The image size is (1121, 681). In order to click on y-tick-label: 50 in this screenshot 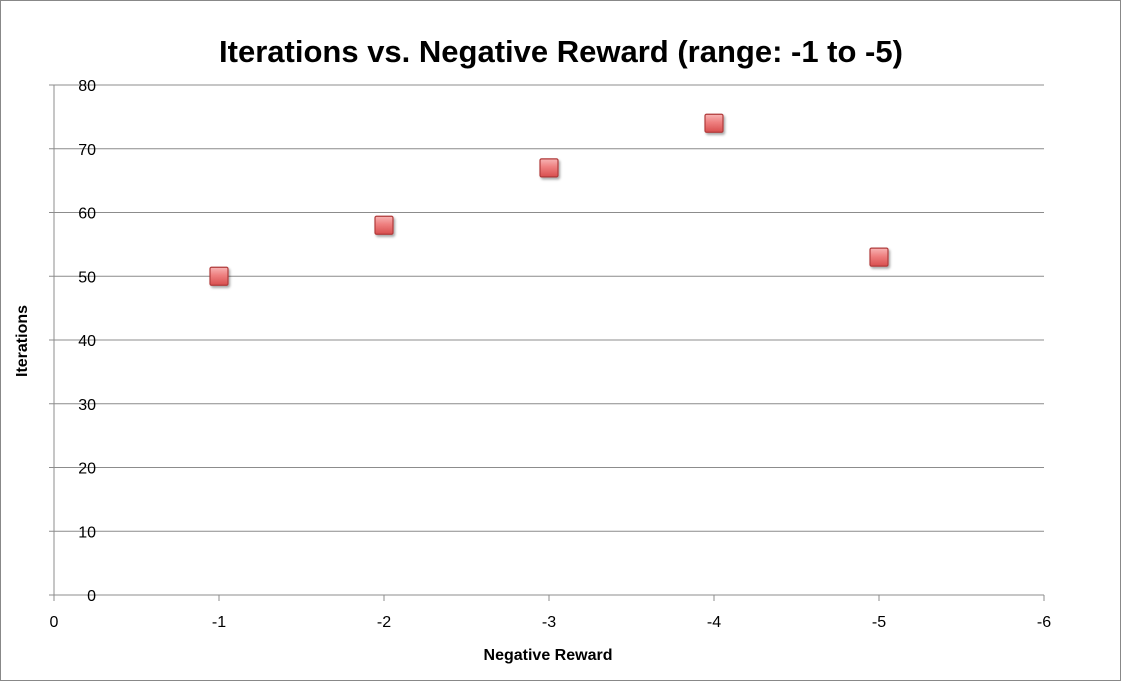, I will do `click(87, 277)`.